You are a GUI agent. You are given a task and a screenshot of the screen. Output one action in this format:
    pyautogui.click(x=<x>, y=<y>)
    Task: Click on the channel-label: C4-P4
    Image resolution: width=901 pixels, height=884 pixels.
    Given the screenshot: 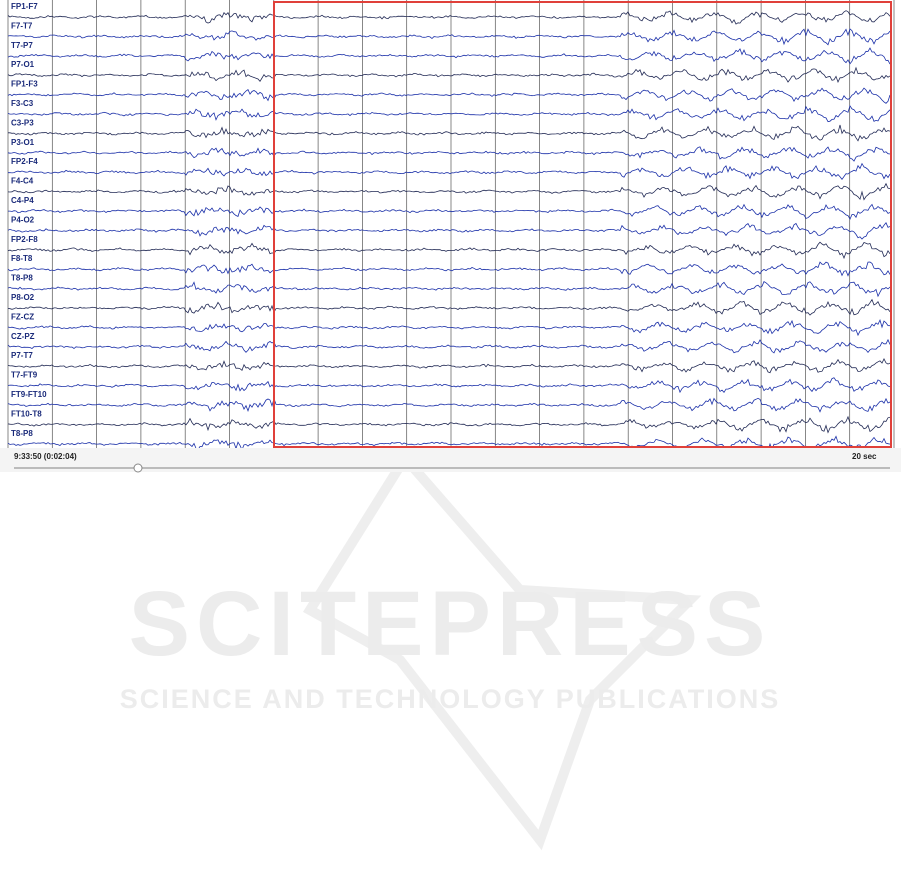 What is the action you would take?
    pyautogui.click(x=22, y=200)
    